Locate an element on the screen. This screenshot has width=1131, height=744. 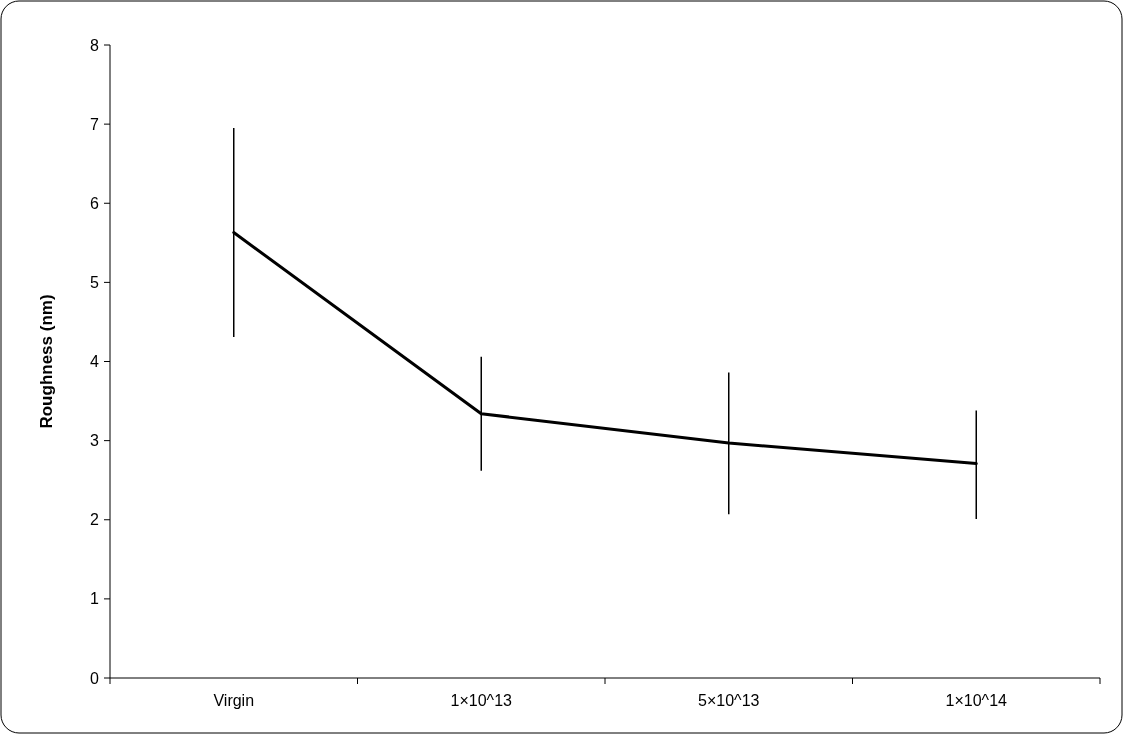
y-tick-label: 0 is located at coordinates (95, 678).